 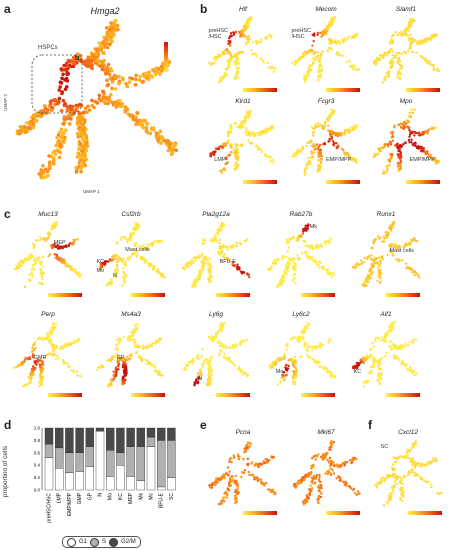 What do you see at coordinates (100, 261) in the screenshot?
I see `panel-c-annotation-1-1: KC` at bounding box center [100, 261].